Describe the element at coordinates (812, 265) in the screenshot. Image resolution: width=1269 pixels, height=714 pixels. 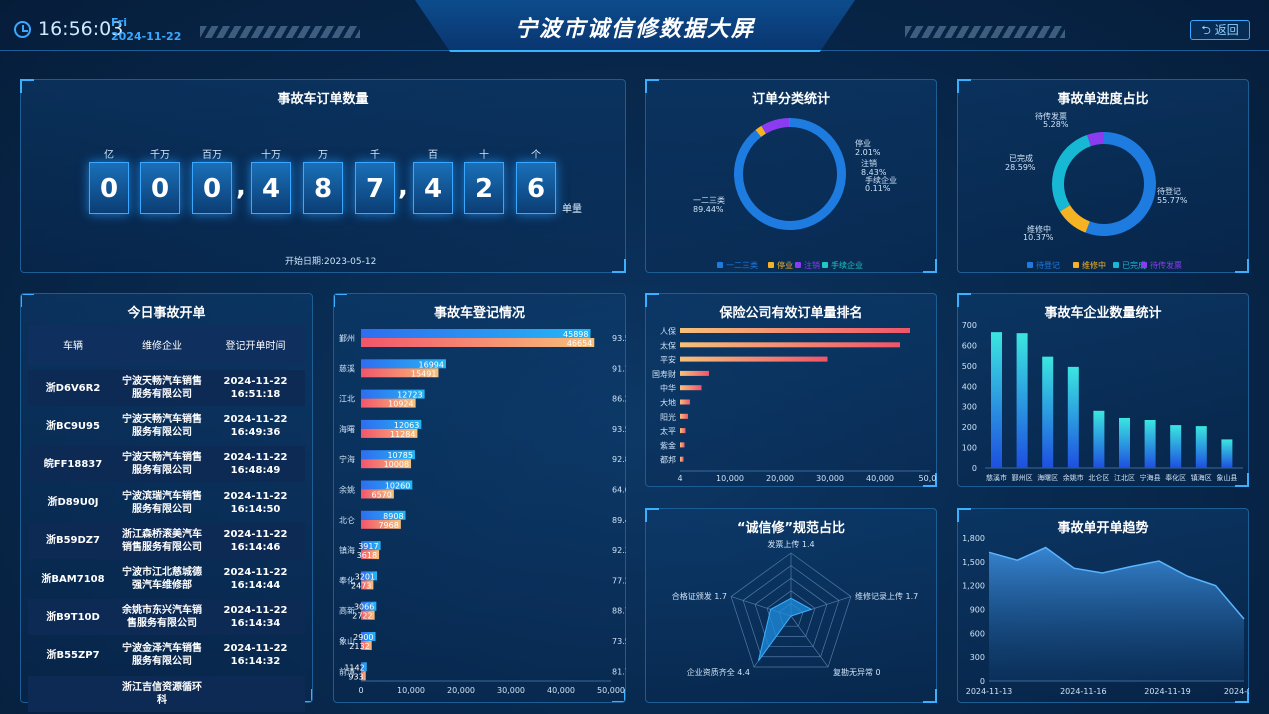
I see `legend-label: 注销` at that location.